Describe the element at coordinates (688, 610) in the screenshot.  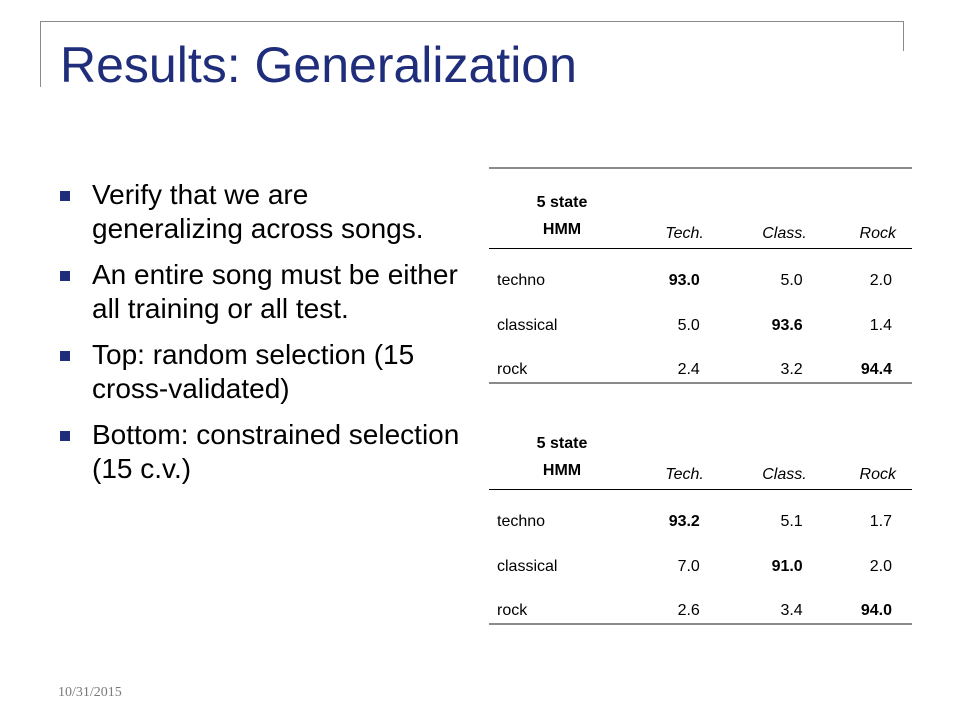
I see `table-cell: 2.6` at that location.